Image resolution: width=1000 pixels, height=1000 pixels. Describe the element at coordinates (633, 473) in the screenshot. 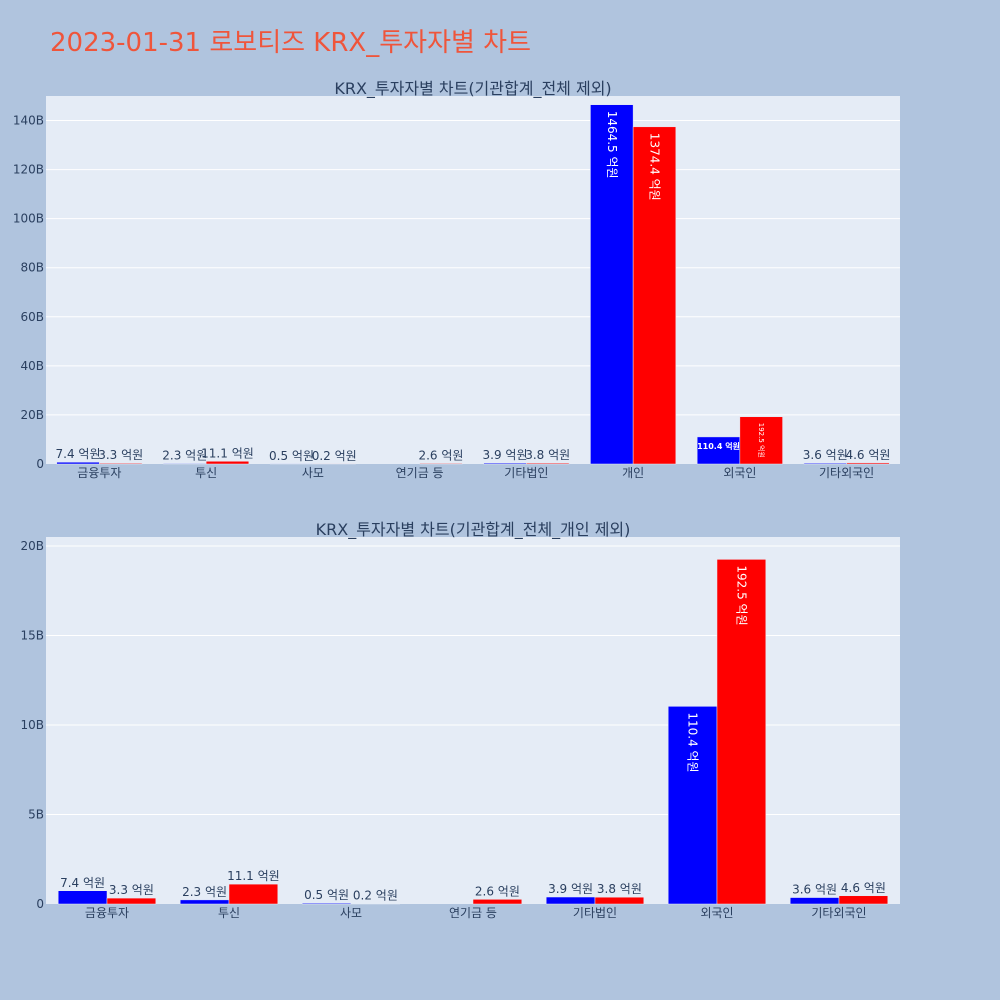

I see `x-tick-label: 개인` at that location.